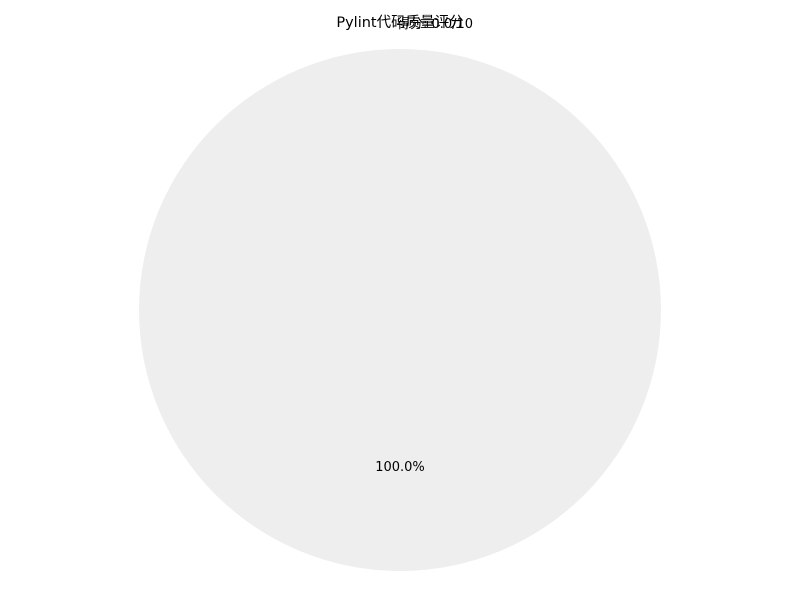 This screenshot has width=800, height=600. What do you see at coordinates (400, 467) in the screenshot?
I see `slice-percent-label: 100.0%` at bounding box center [400, 467].